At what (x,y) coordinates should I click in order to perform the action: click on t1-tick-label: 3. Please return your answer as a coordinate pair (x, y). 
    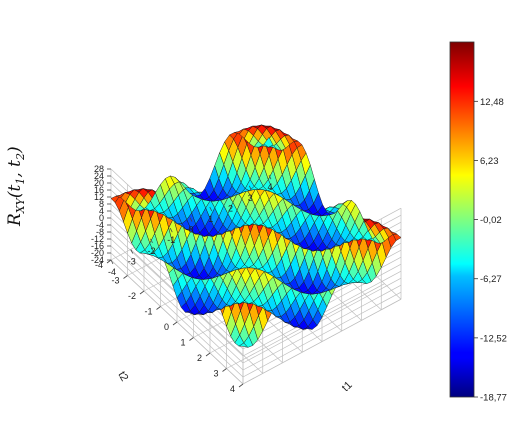
    Looking at the image, I should click on (250, 198).